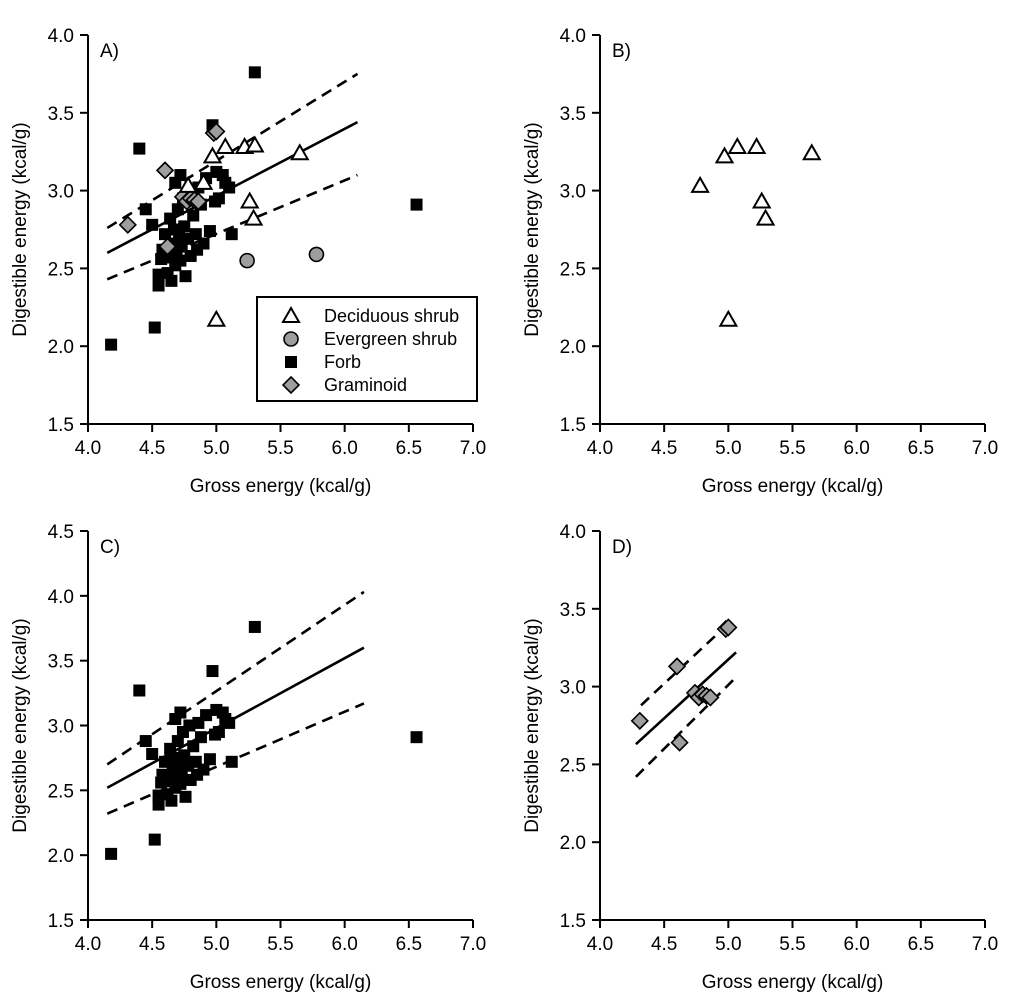  I want to click on y-tick-label: 2.5, so click(61, 791).